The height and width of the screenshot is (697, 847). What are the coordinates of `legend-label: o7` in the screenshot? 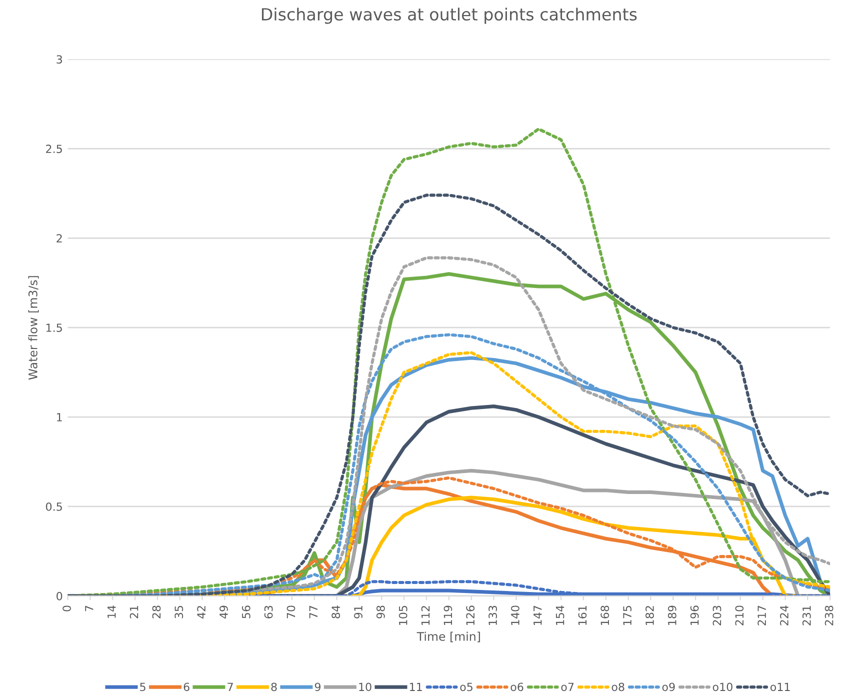 It's located at (567, 687).